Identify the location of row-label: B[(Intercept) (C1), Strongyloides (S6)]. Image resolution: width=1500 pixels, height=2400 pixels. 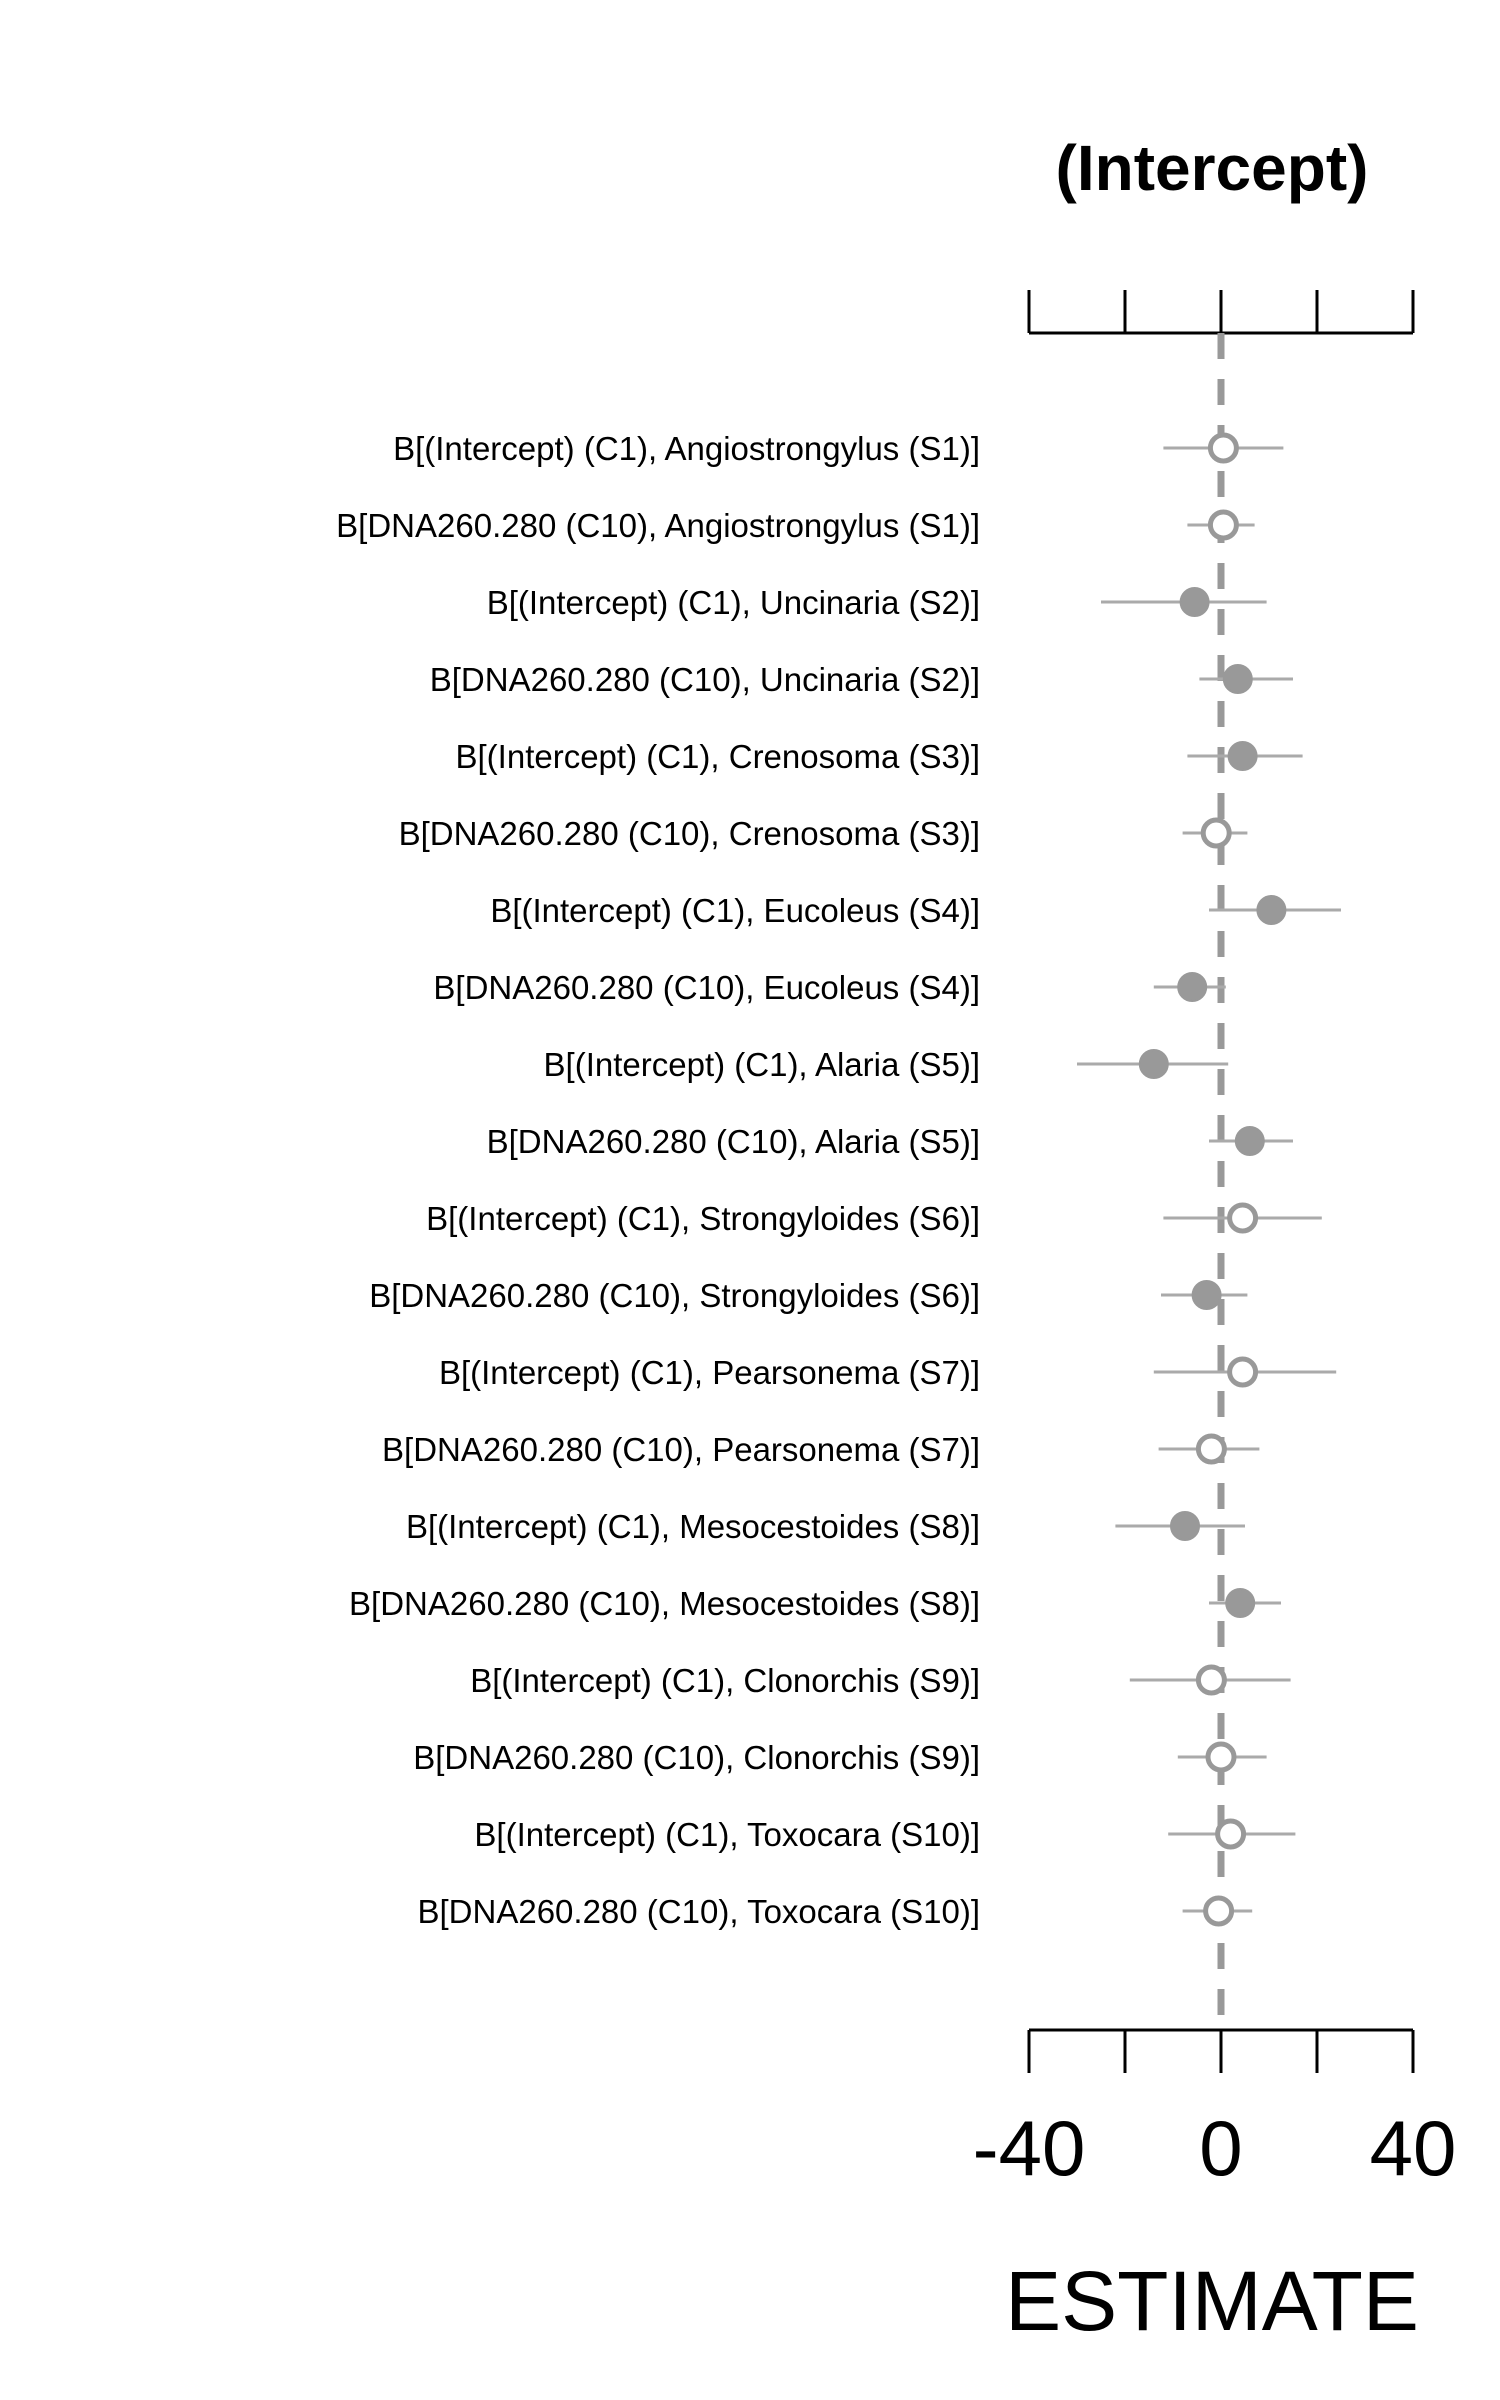
(703, 1218).